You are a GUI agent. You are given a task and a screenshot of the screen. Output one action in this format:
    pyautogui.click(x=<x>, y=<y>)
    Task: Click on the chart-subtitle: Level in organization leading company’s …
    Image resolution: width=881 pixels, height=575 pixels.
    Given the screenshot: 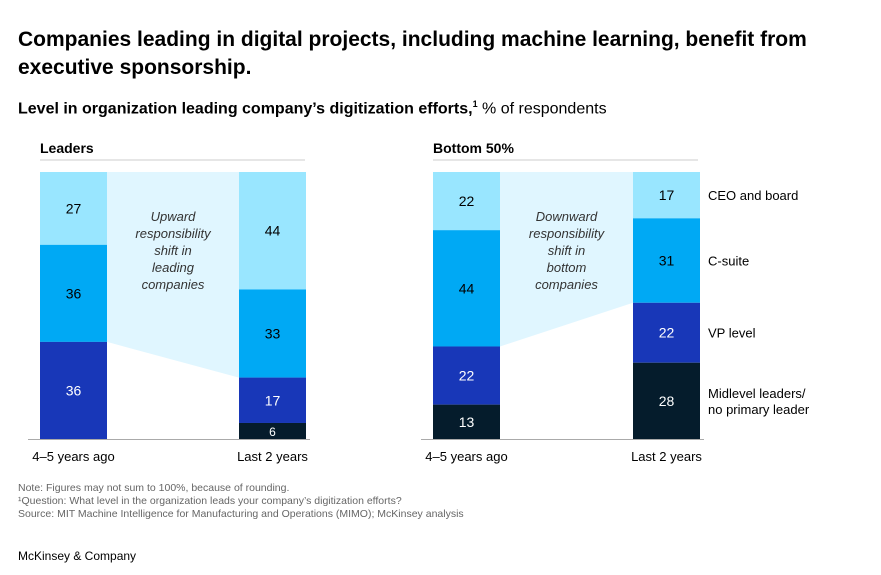 What is the action you would take?
    pyautogui.click(x=312, y=108)
    